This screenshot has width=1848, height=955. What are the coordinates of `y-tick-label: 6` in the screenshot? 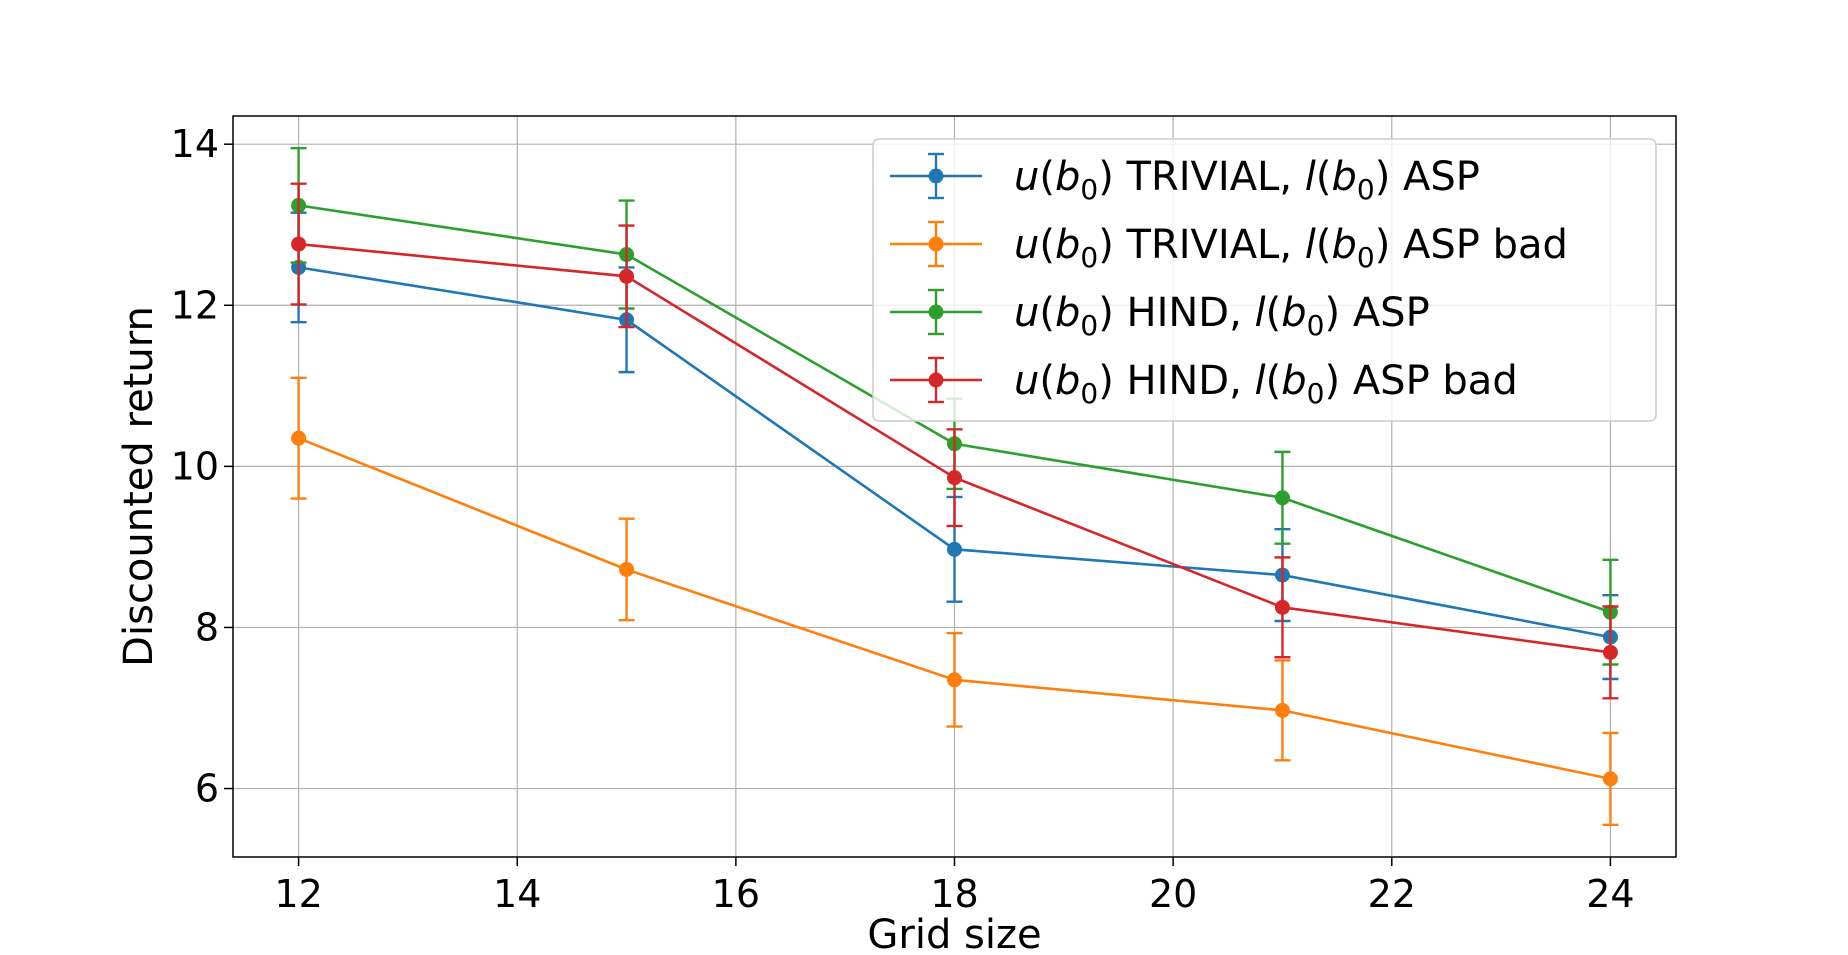 It's located at (207, 789).